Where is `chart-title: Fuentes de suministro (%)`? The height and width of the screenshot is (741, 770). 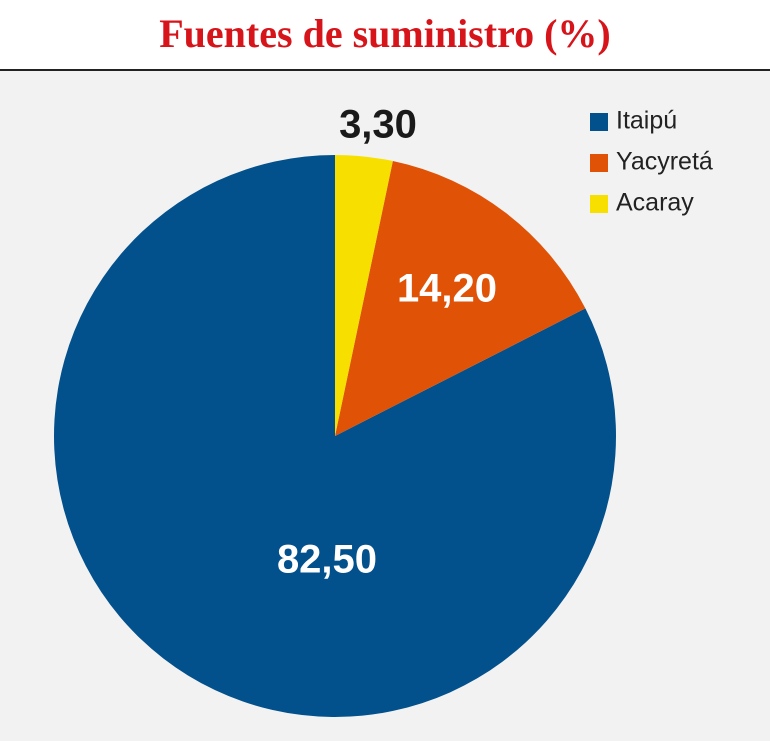
chart-title: Fuentes de suministro (%) is located at coordinates (384, 33).